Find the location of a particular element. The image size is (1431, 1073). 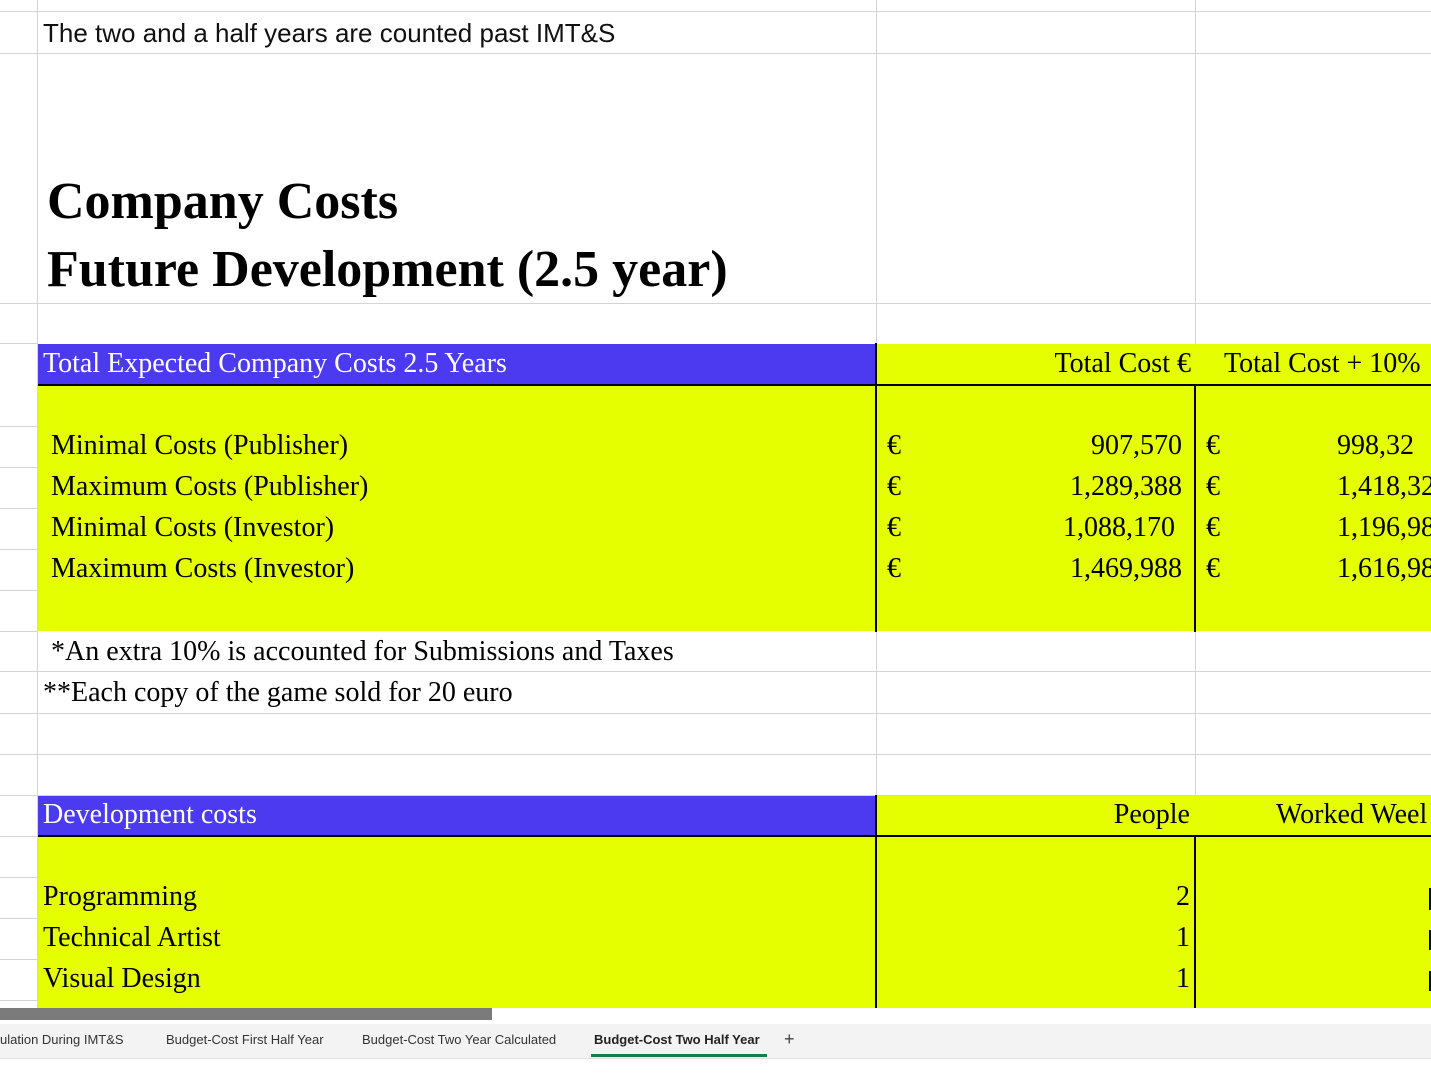

sheet-tab-calculation-imts: ulation During IMT&S is located at coordinates (62, 1039).